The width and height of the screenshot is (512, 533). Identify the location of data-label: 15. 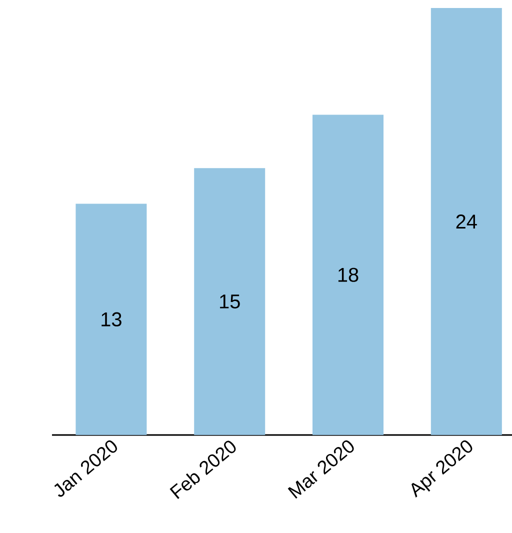
(230, 301).